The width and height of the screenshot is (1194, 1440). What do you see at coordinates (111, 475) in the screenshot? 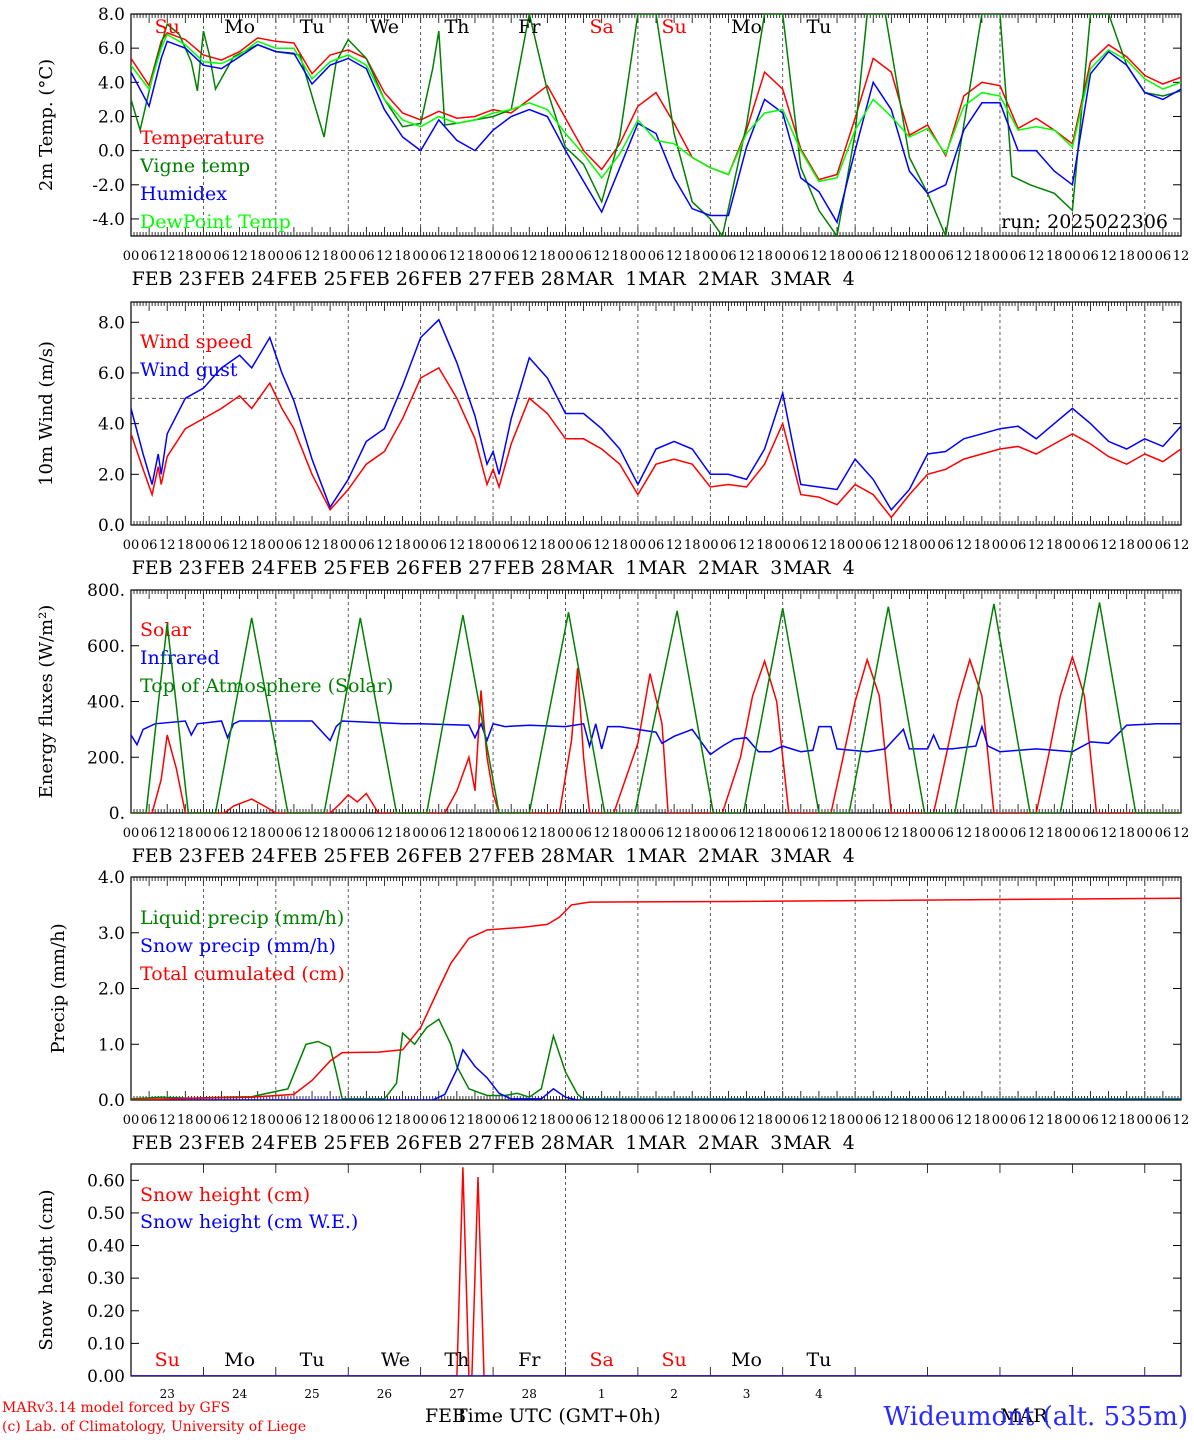
I see `y-tick-label: 2.0` at bounding box center [111, 475].